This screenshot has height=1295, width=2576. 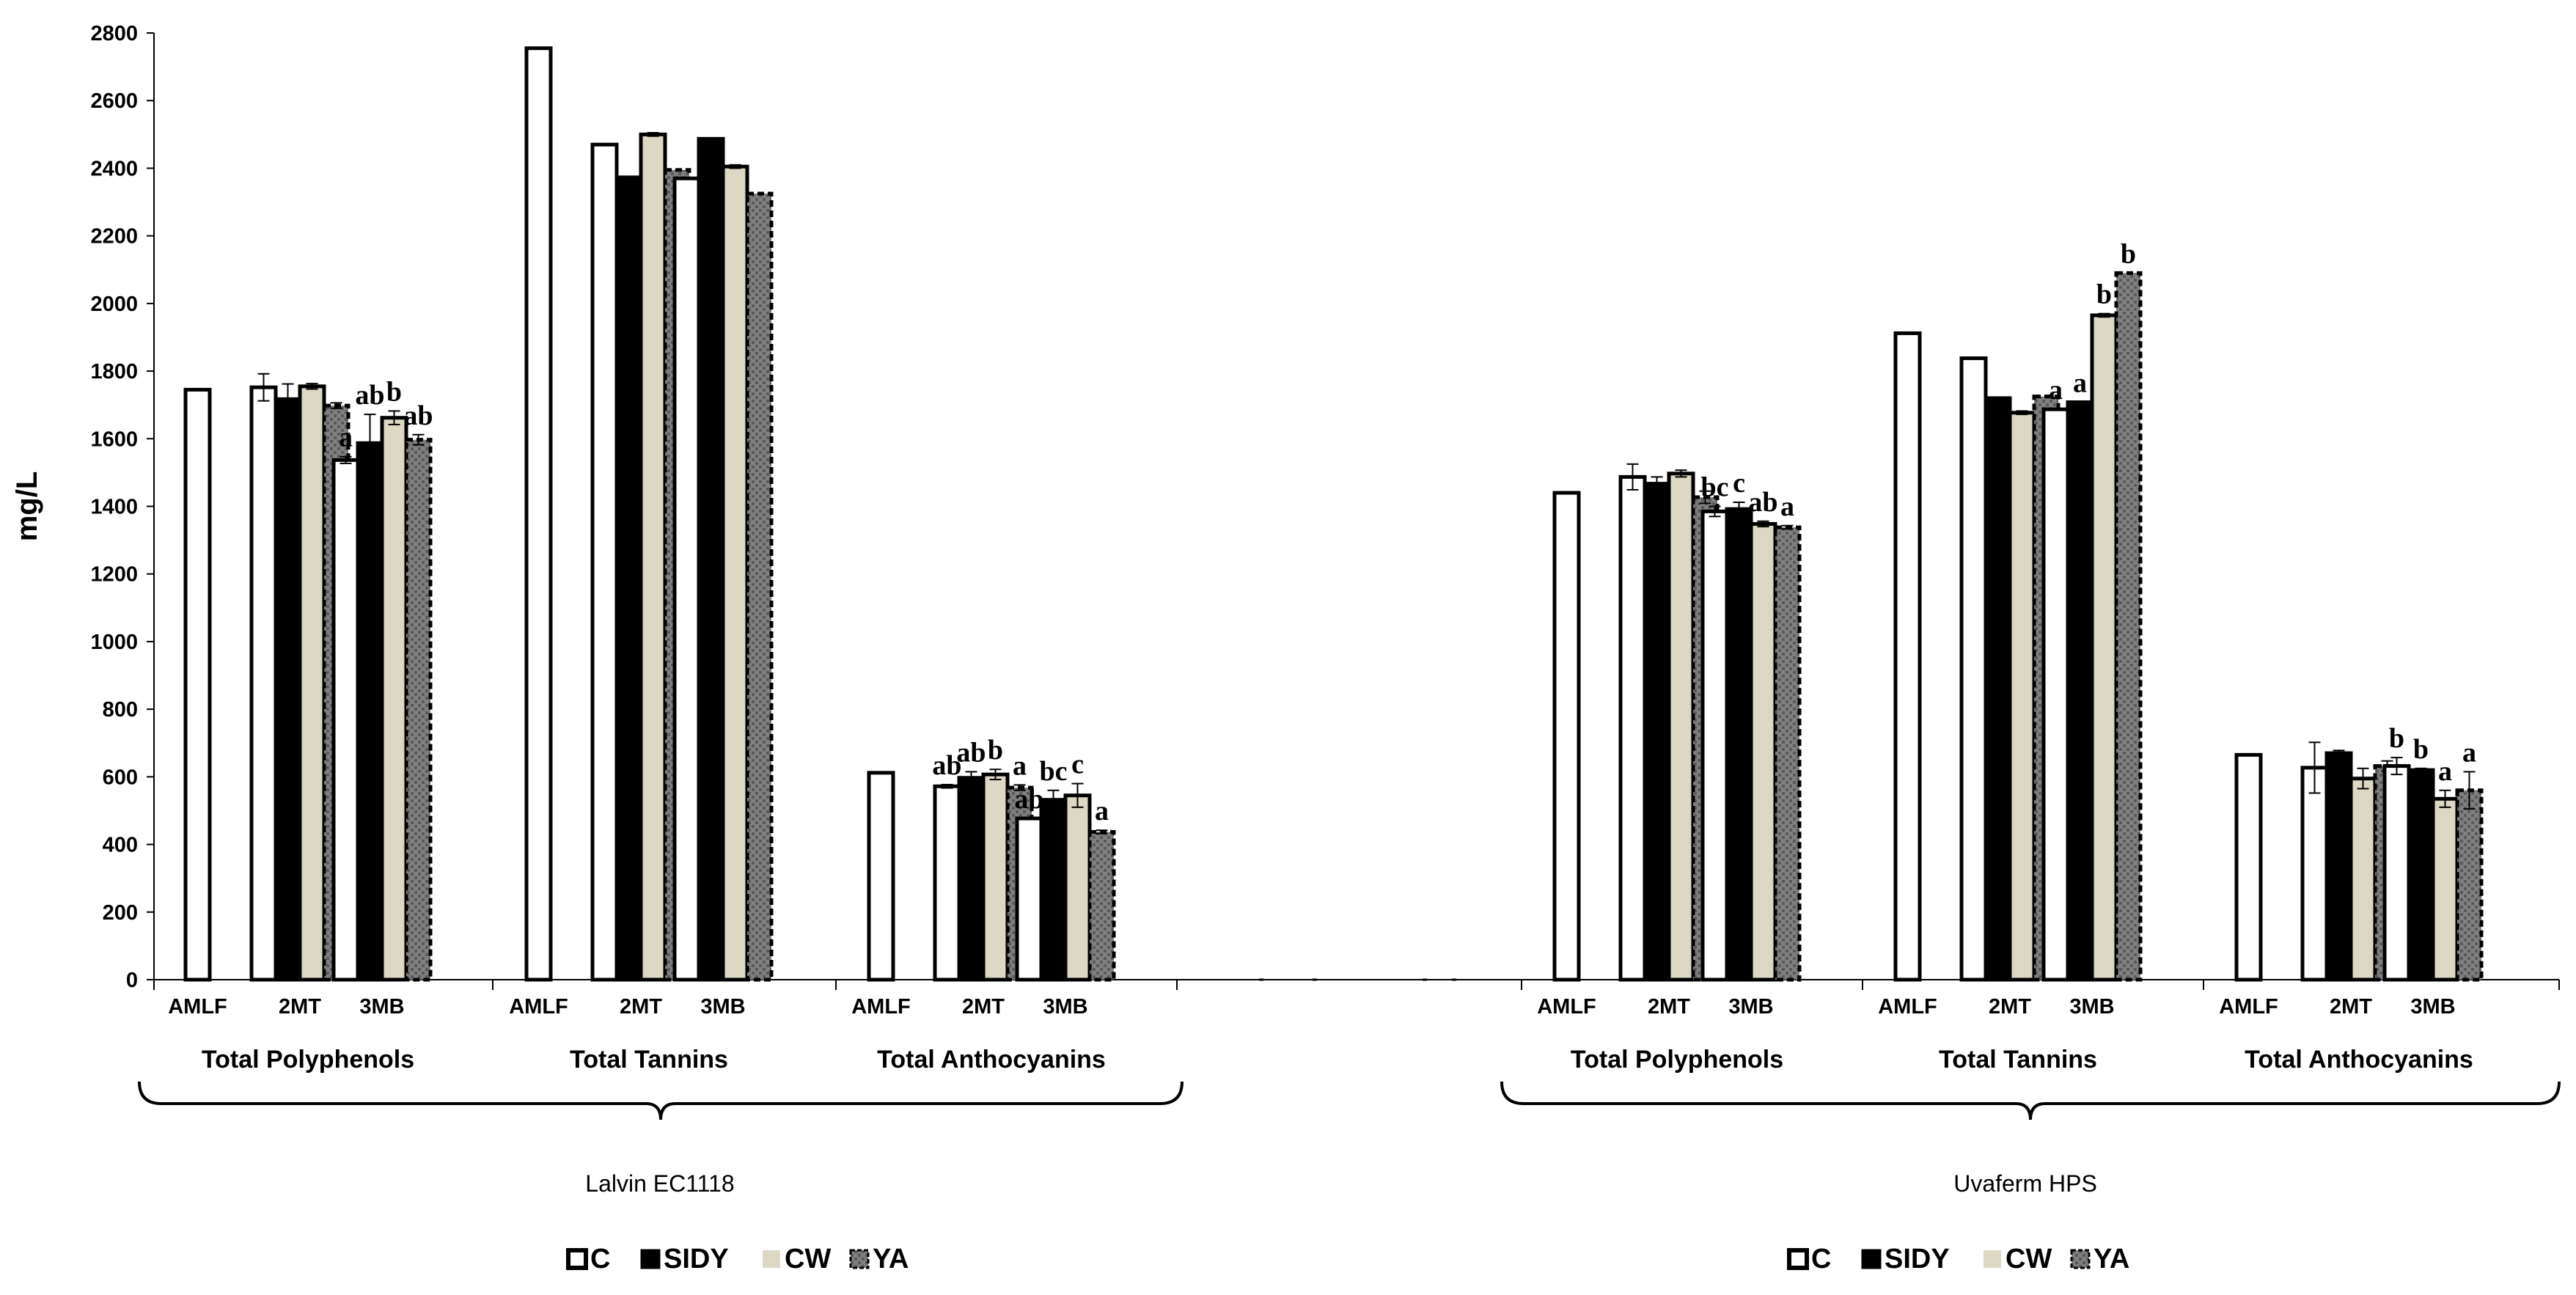 I want to click on significance-letter: bc, so click(x=1715, y=487).